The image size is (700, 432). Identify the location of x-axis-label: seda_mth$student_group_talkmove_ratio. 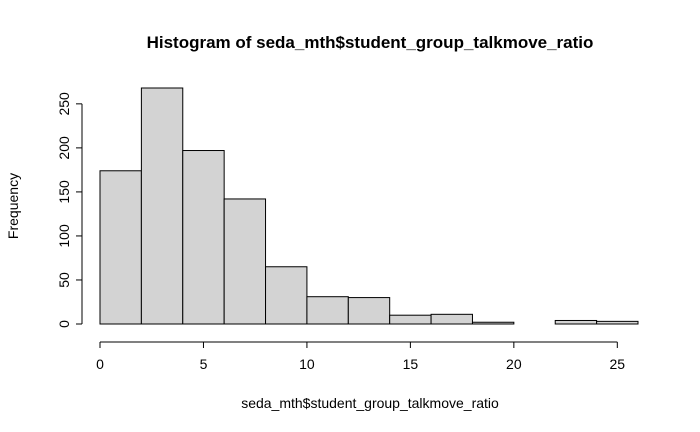
(370, 403).